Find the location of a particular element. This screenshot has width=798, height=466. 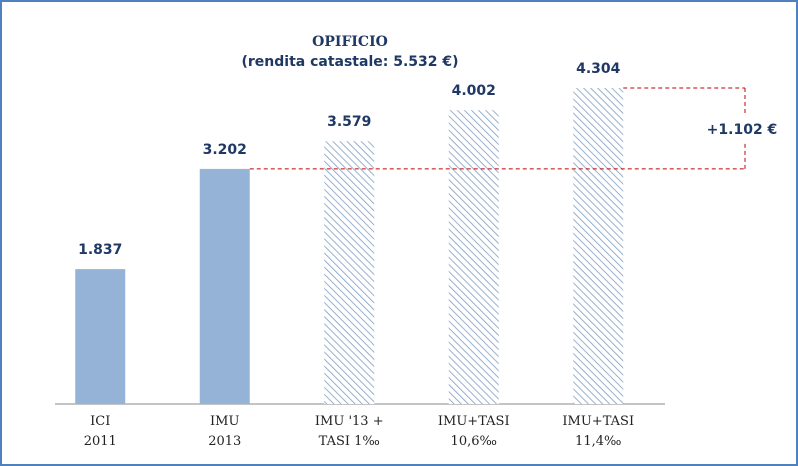

value-label: 3.202 is located at coordinates (225, 150).